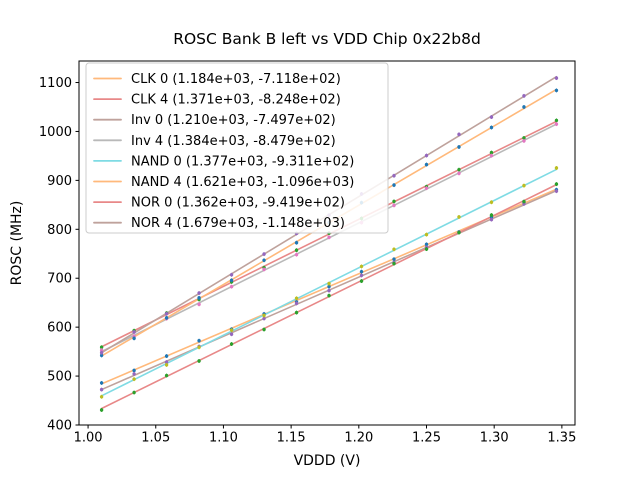 The image size is (640, 480). I want to click on y-axis-label: ROSC (MHz), so click(17, 243).